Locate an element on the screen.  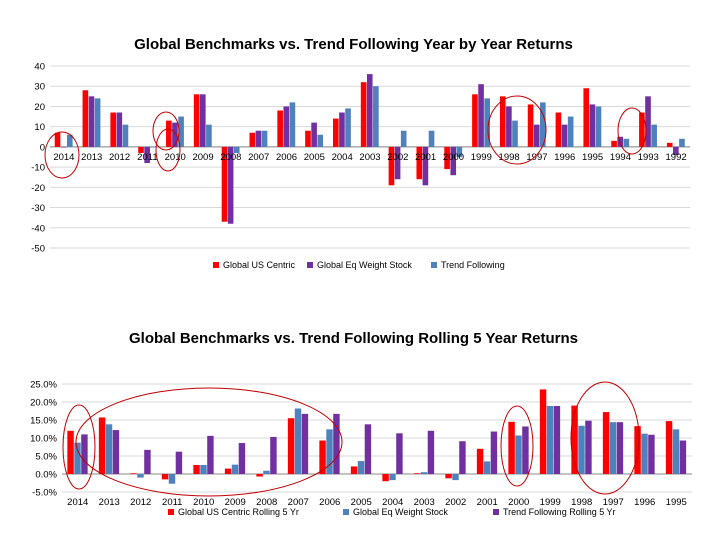
bar-2-global-eq-weight-stock-2003 is located at coordinates (424, 473).